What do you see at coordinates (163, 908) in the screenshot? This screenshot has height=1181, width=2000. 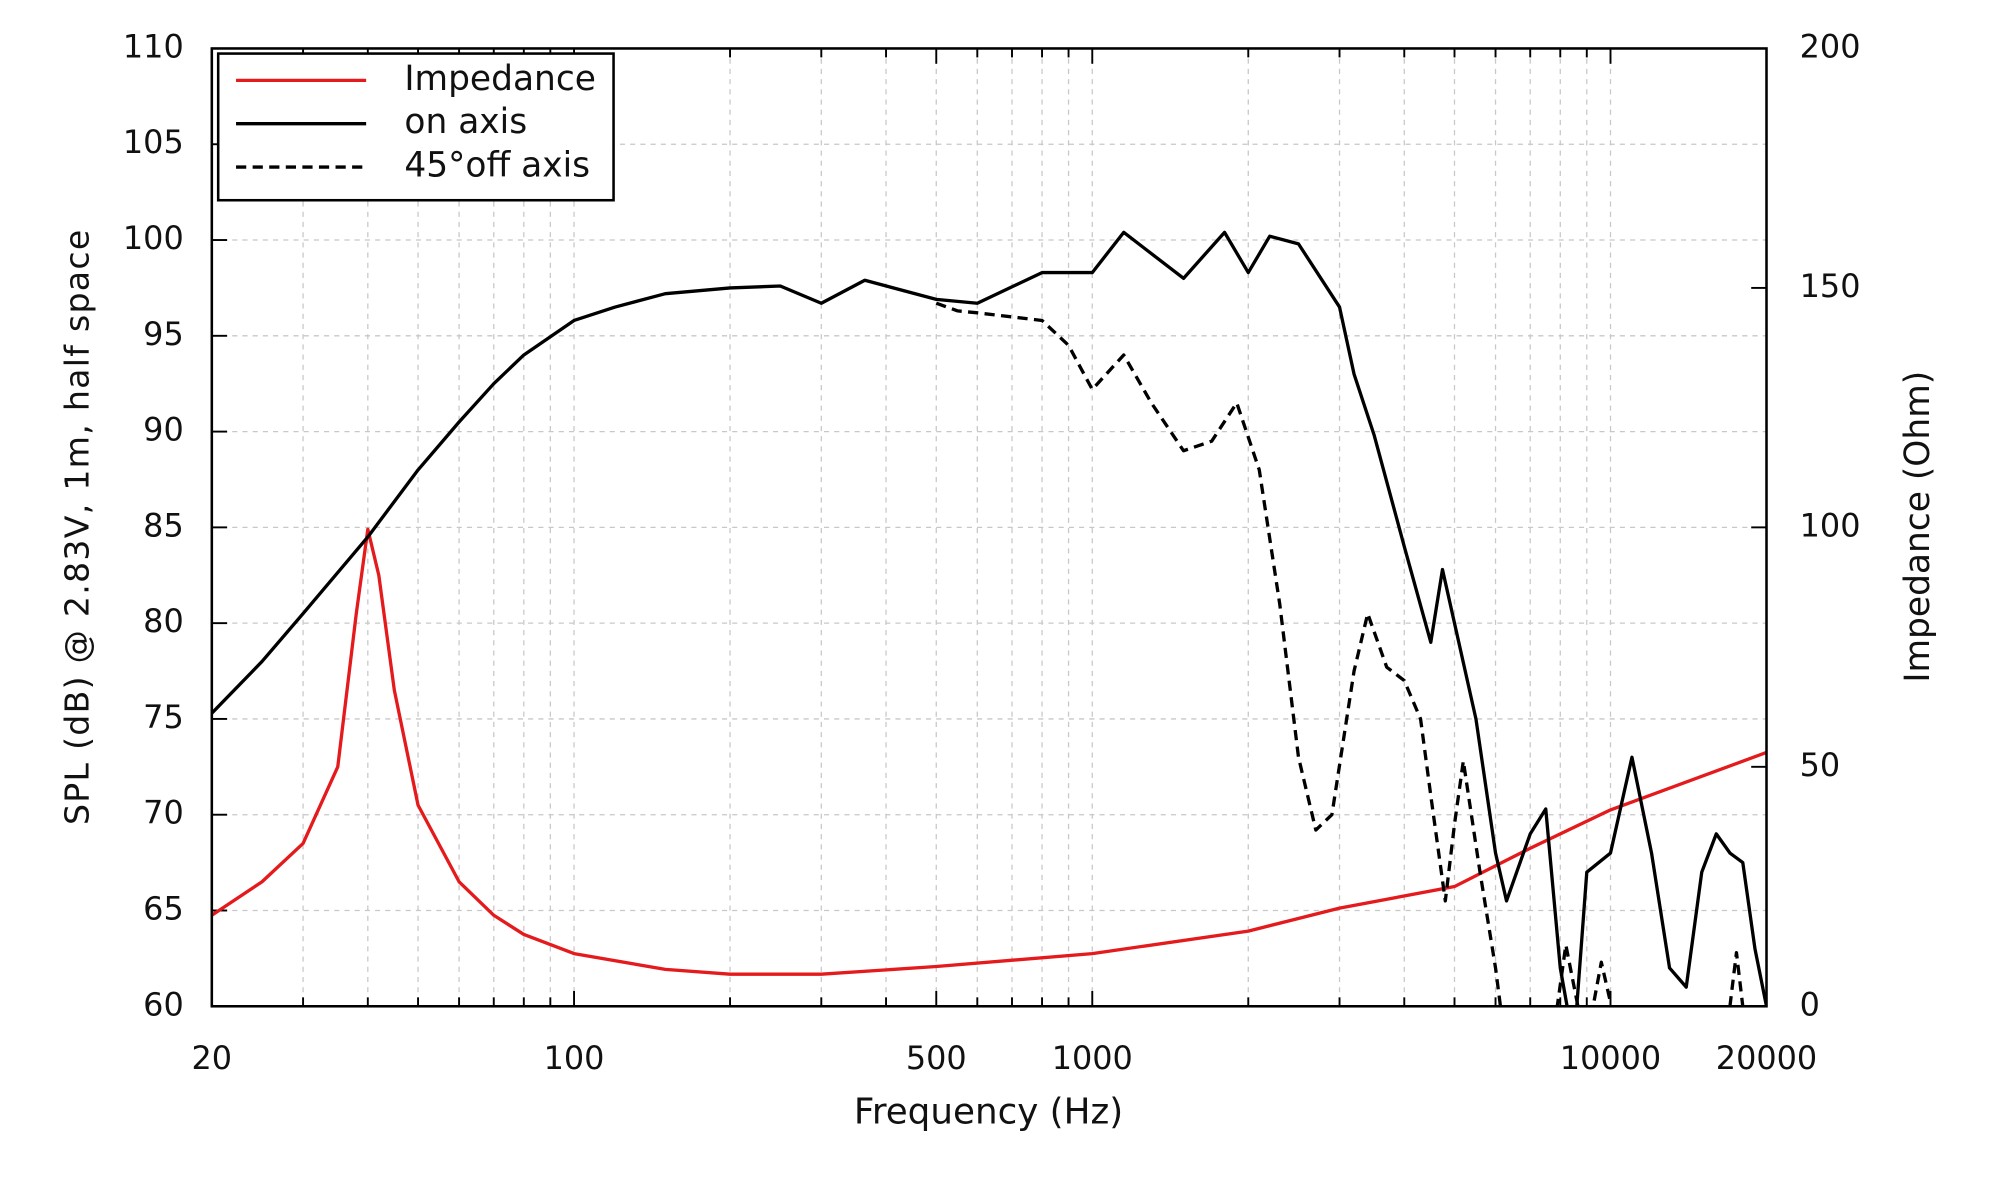 I see `y-tick-label: 65` at bounding box center [163, 908].